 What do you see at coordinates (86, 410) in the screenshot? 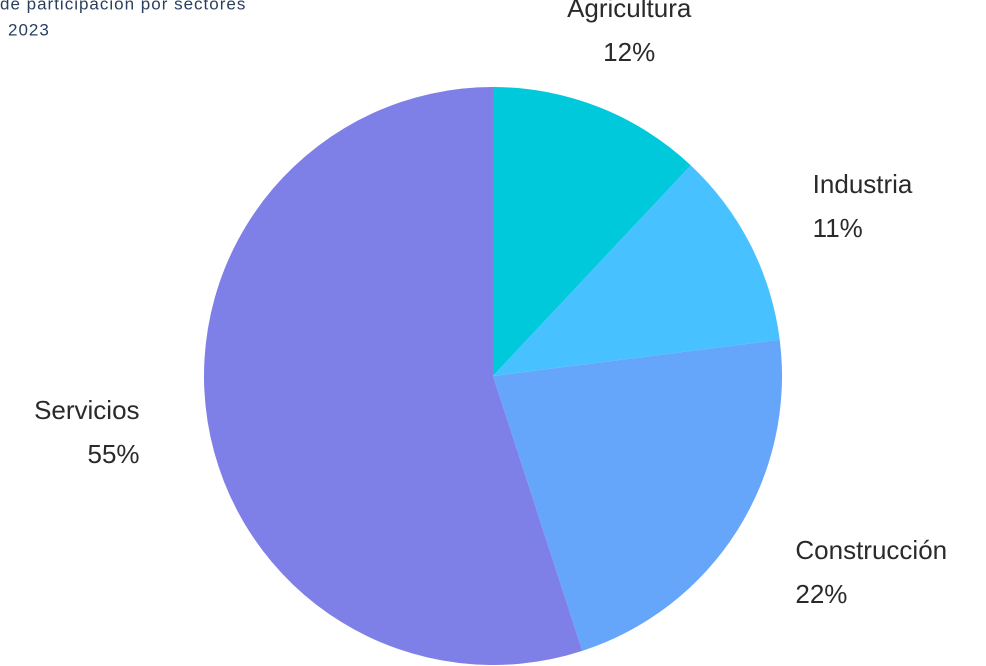
I see `slice-label: Servicios` at bounding box center [86, 410].